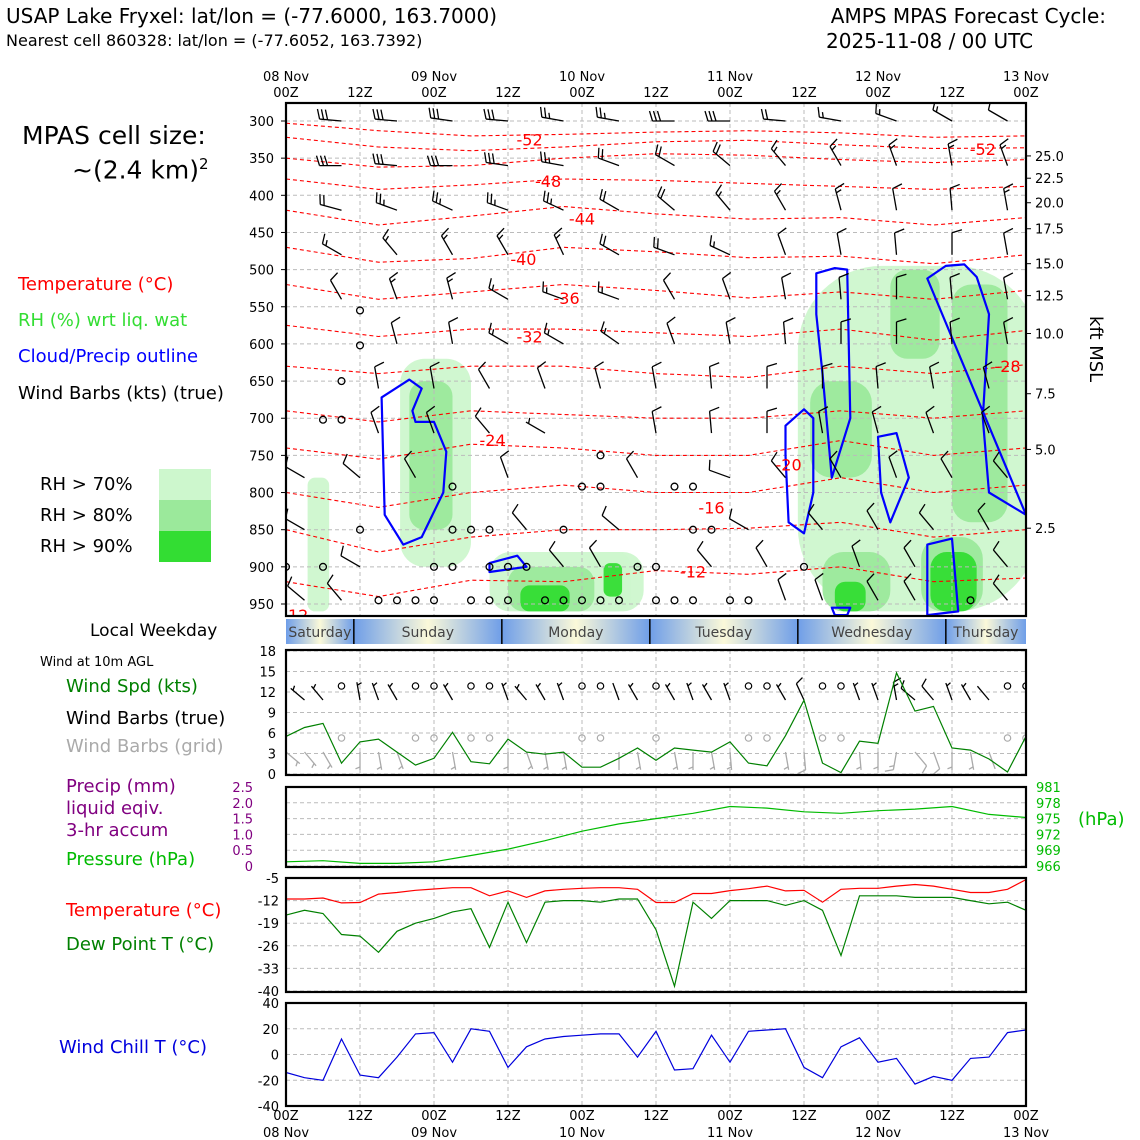  I want to click on kft-tick-label: 20.0, so click(1049, 204).